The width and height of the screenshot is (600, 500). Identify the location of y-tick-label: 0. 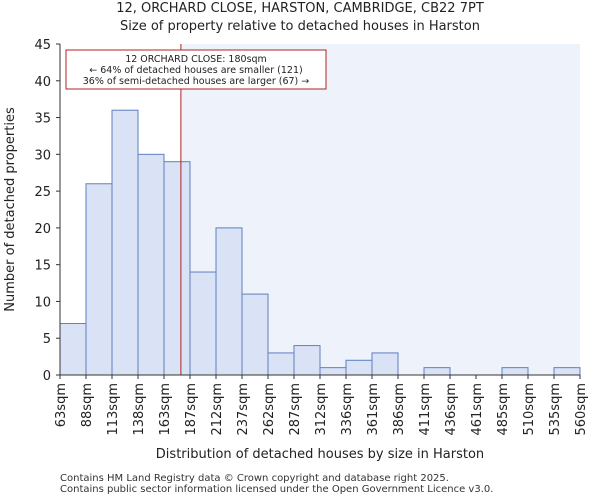
(47, 376).